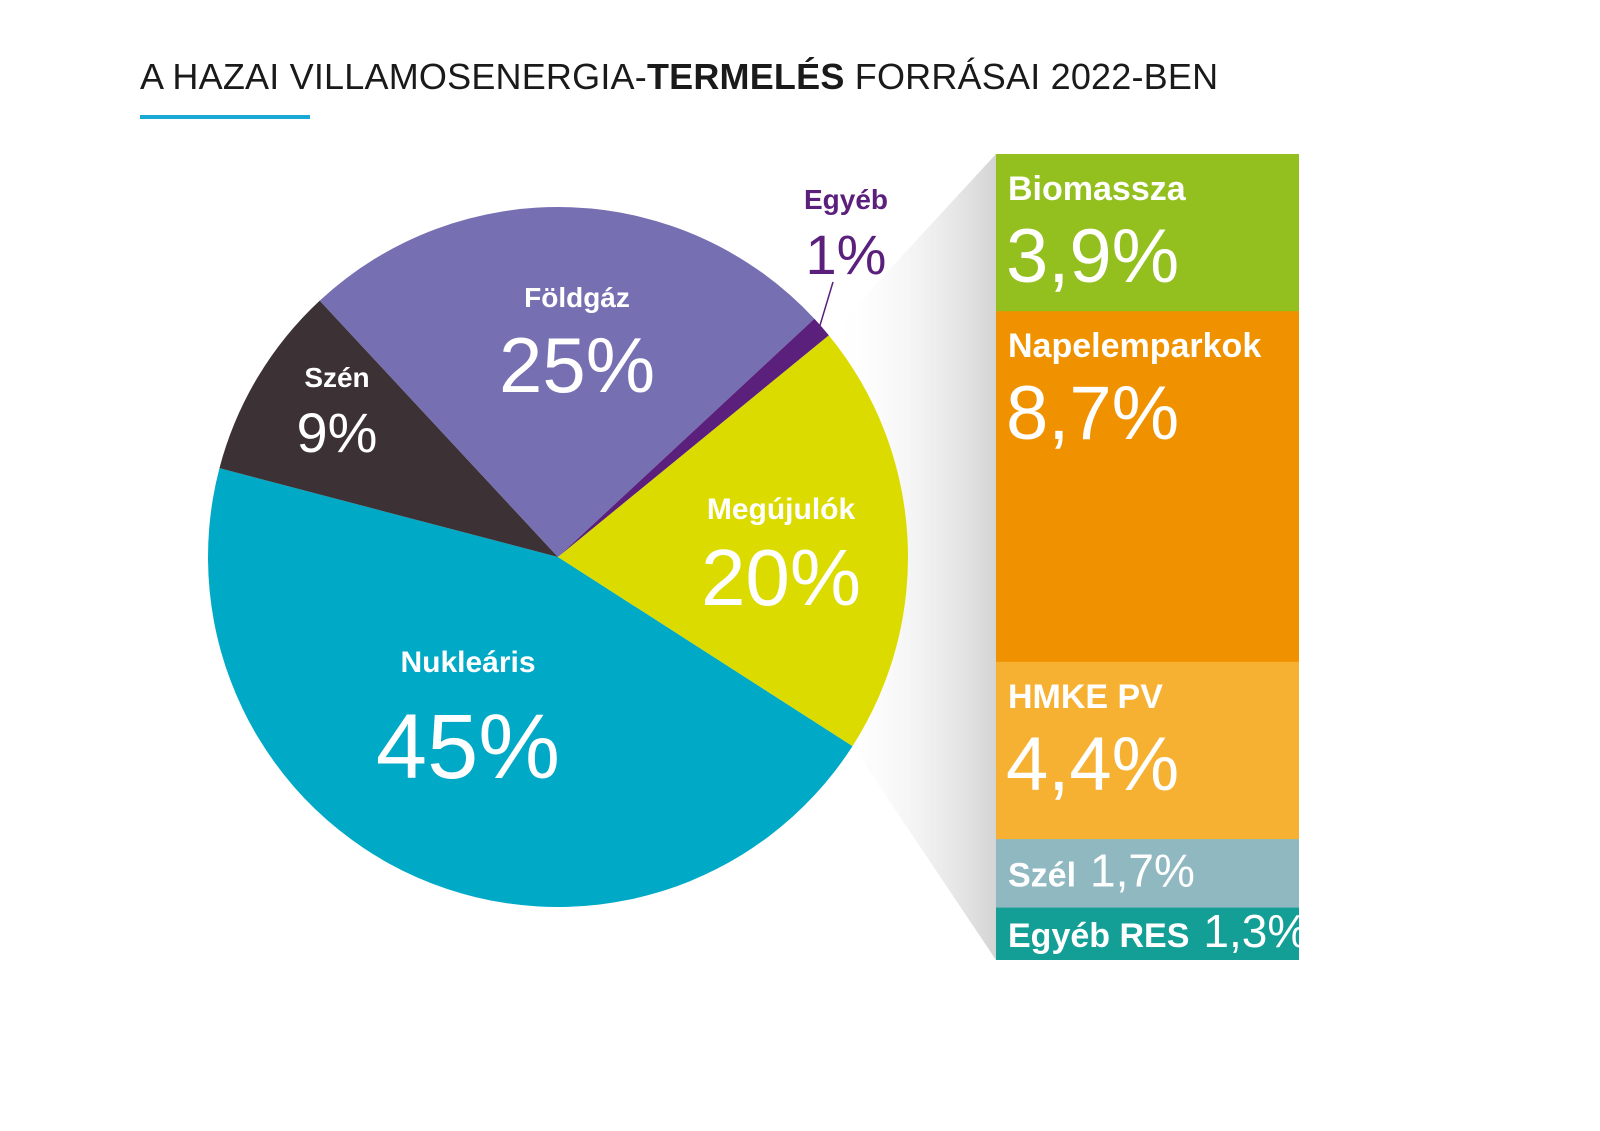 This screenshot has width=1600, height=1131. I want to click on pie-slice-megujulok, so click(733, 541).